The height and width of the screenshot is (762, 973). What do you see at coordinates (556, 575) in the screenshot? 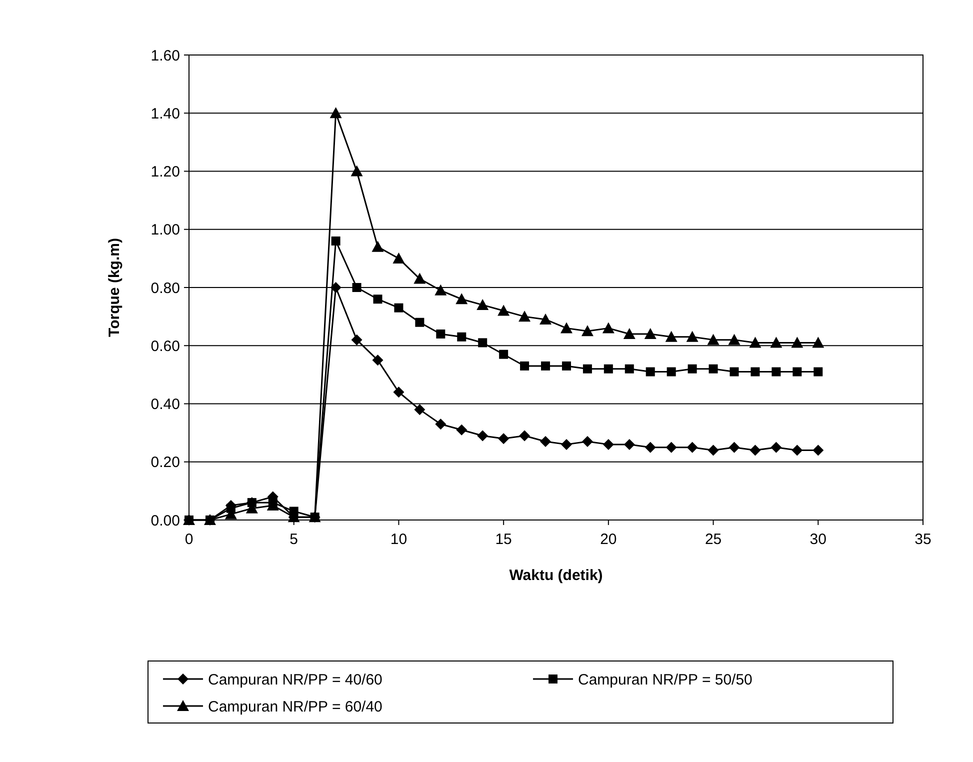
I see `x-axis-title: Waktu (detik)` at bounding box center [556, 575].